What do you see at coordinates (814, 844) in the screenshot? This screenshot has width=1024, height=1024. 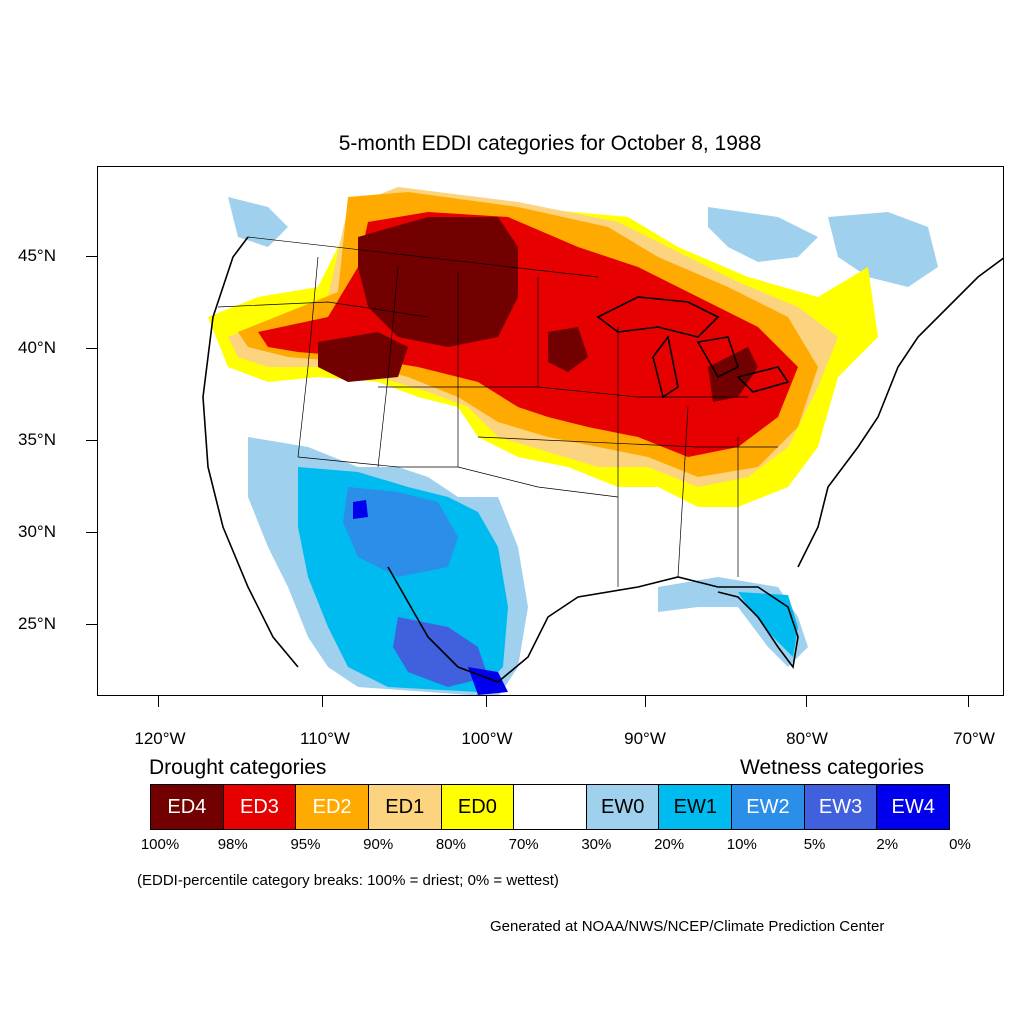 I see `break-label: 5%` at bounding box center [814, 844].